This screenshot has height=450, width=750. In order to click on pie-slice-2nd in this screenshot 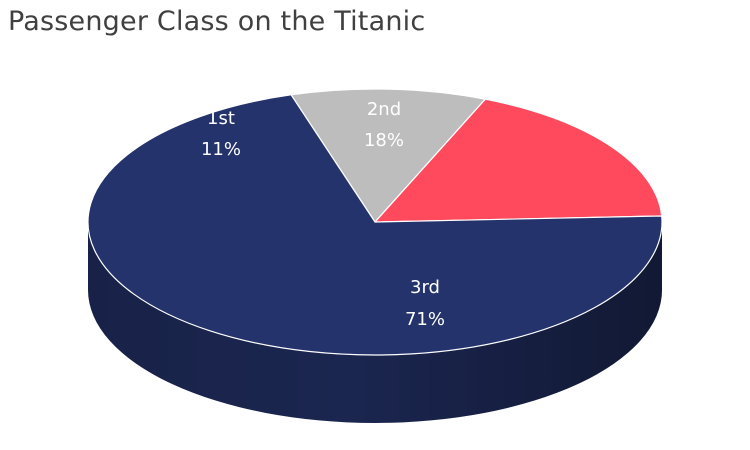, I will do `click(518, 160)`.